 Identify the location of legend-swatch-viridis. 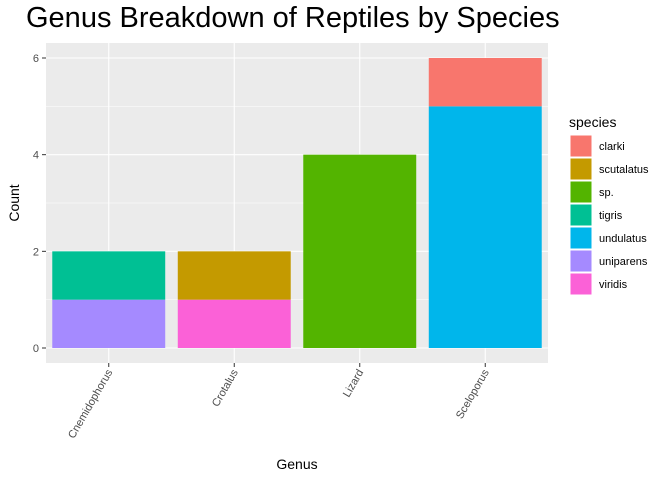
(581, 284).